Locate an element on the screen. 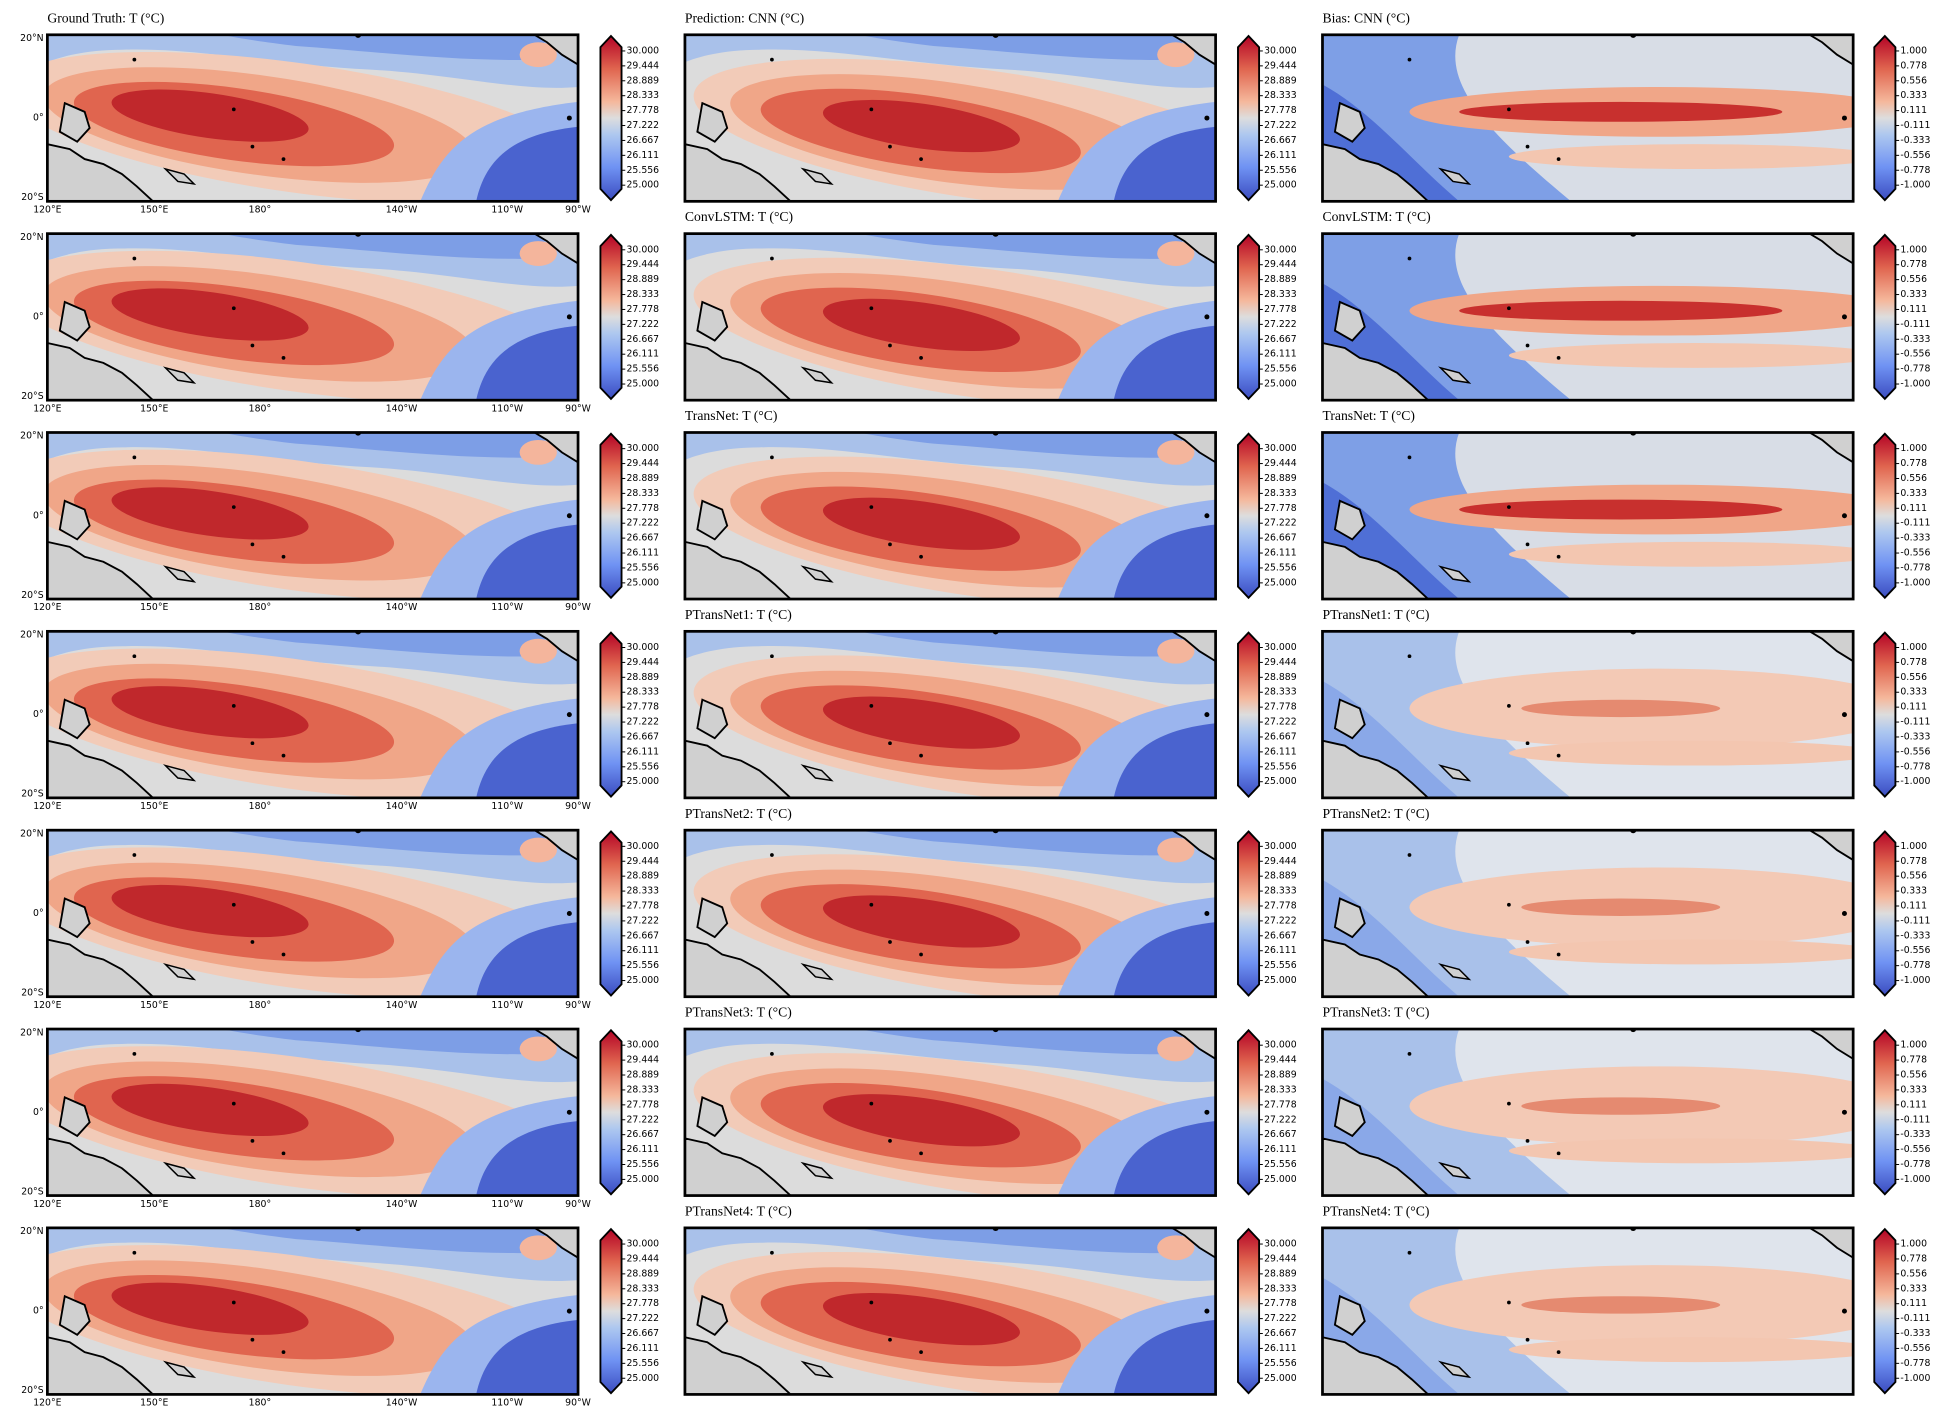  colorbar-tick-label: 0.778 is located at coordinates (1913, 264).